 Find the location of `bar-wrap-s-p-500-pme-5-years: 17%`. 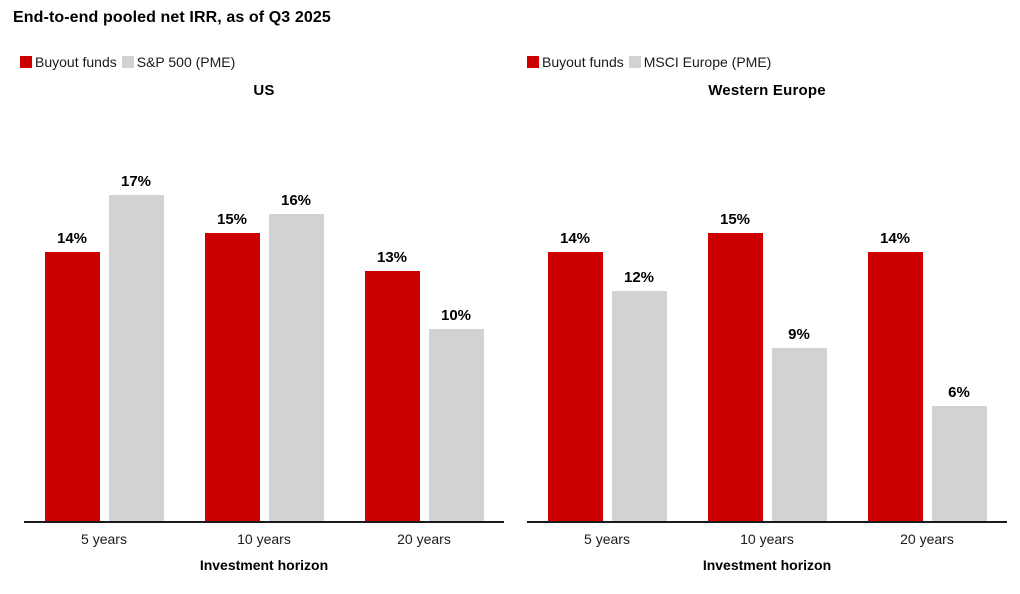

bar-wrap-s-p-500-pme-5-years: 17% is located at coordinates (136, 347).